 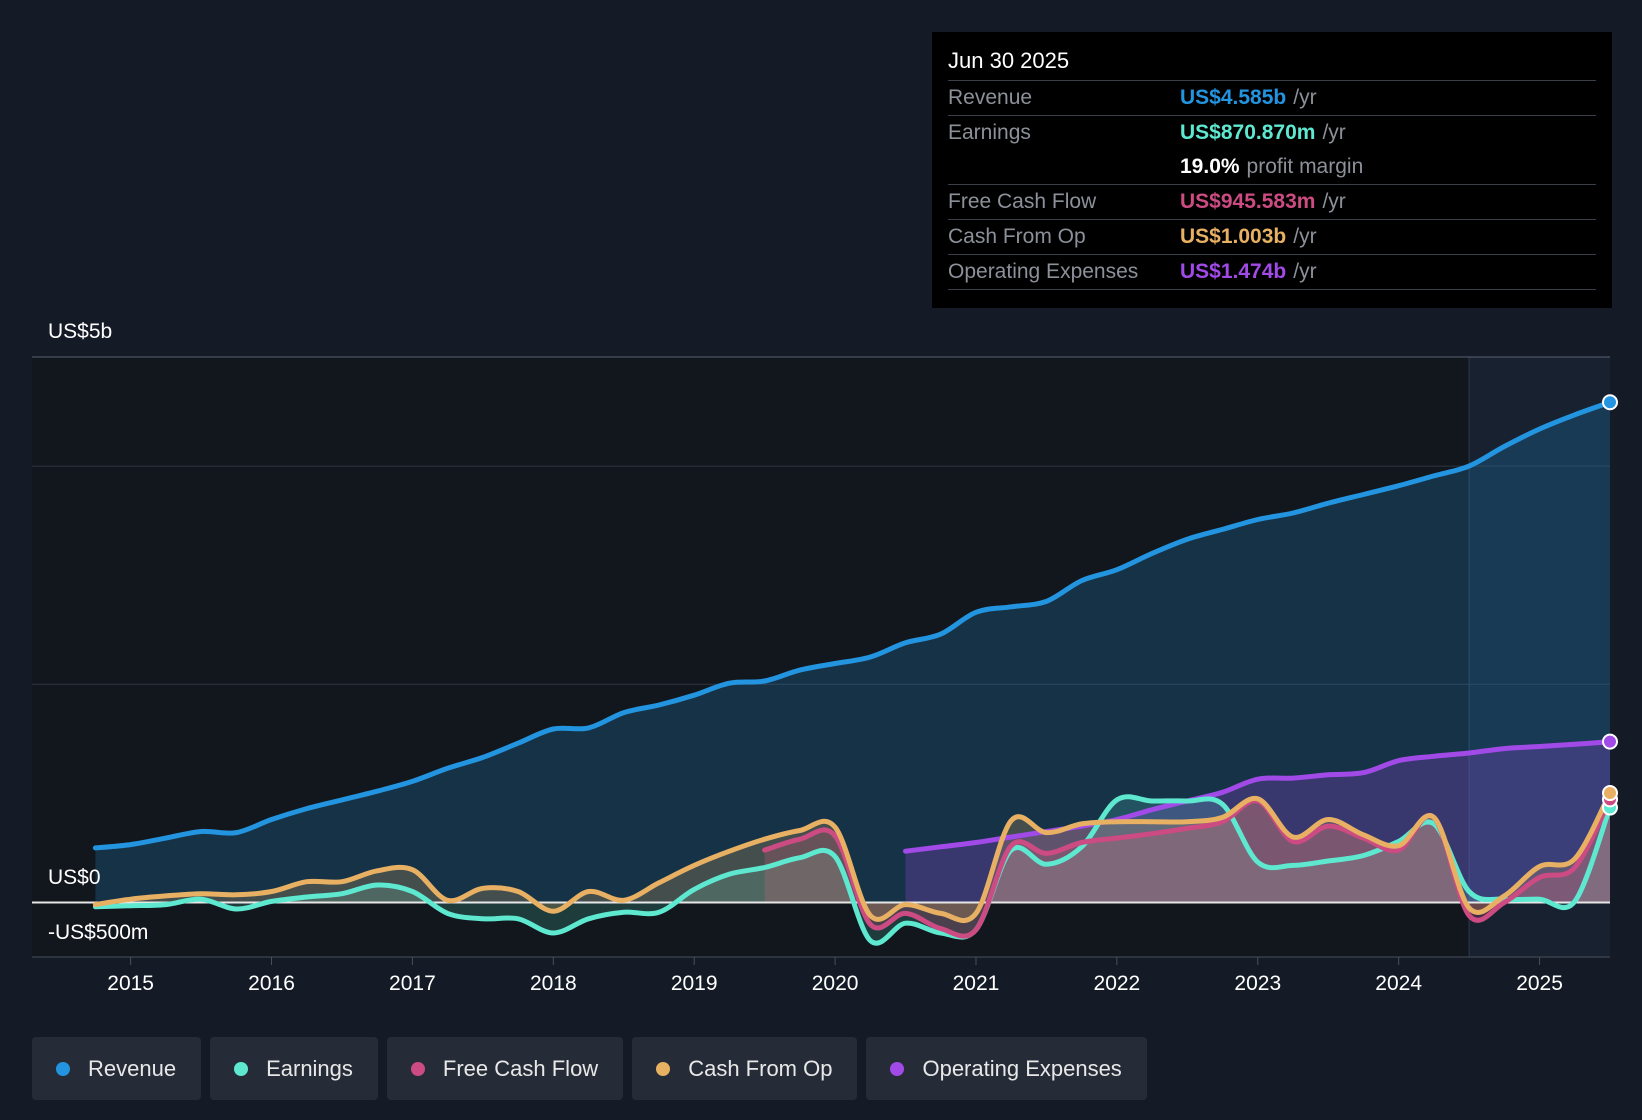 What do you see at coordinates (1398, 983) in the screenshot?
I see `x-tick-label: 2024` at bounding box center [1398, 983].